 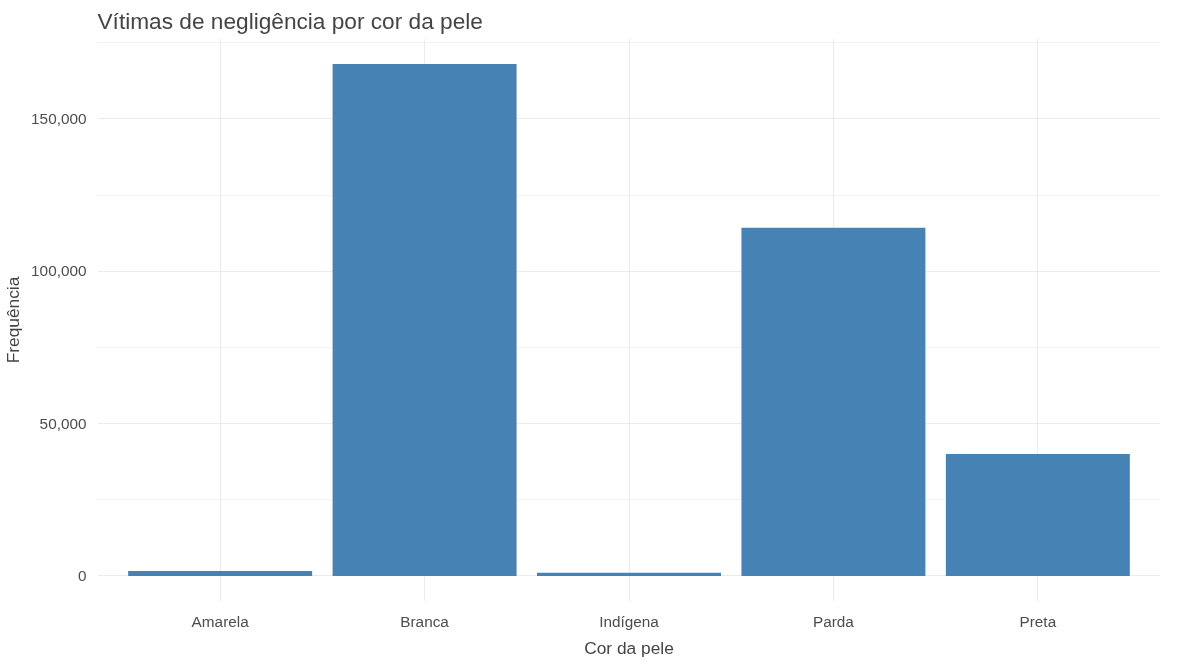 What do you see at coordinates (220, 621) in the screenshot?
I see `x-tick-label: Amarela` at bounding box center [220, 621].